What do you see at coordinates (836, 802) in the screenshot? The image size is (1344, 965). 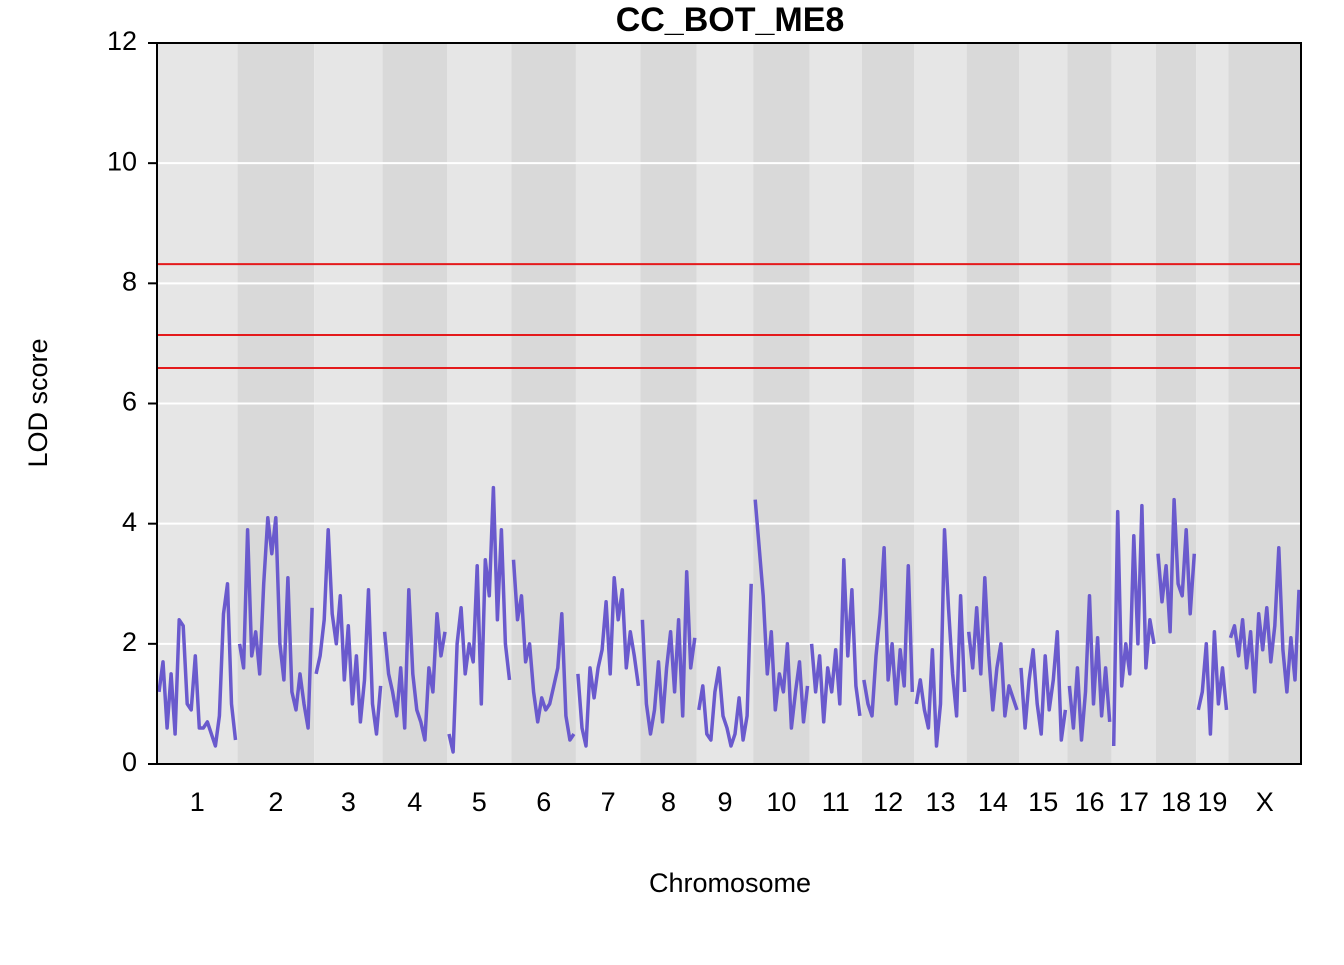 I see `x-tick-label: 11` at bounding box center [836, 802].